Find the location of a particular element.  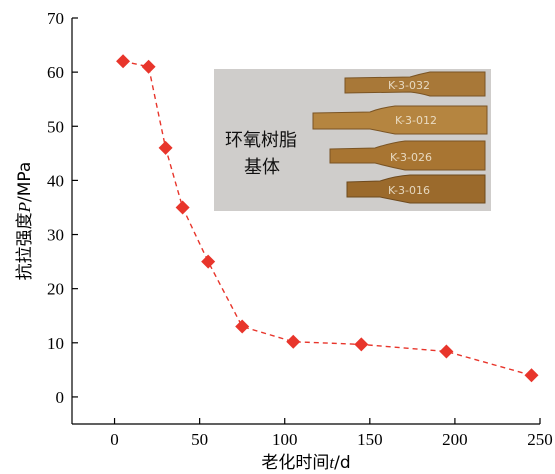

y-axis-title: 抗拉强度P/MPa is located at coordinates (25, 221).